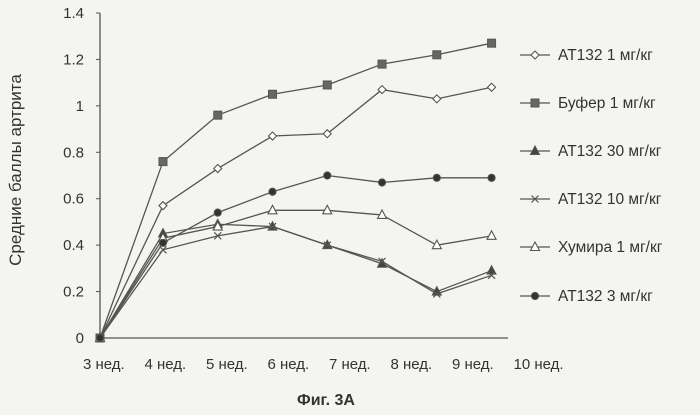 The width and height of the screenshot is (700, 415). What do you see at coordinates (539, 364) in the screenshot?
I see `x-tick-label: 10 нед.` at bounding box center [539, 364].